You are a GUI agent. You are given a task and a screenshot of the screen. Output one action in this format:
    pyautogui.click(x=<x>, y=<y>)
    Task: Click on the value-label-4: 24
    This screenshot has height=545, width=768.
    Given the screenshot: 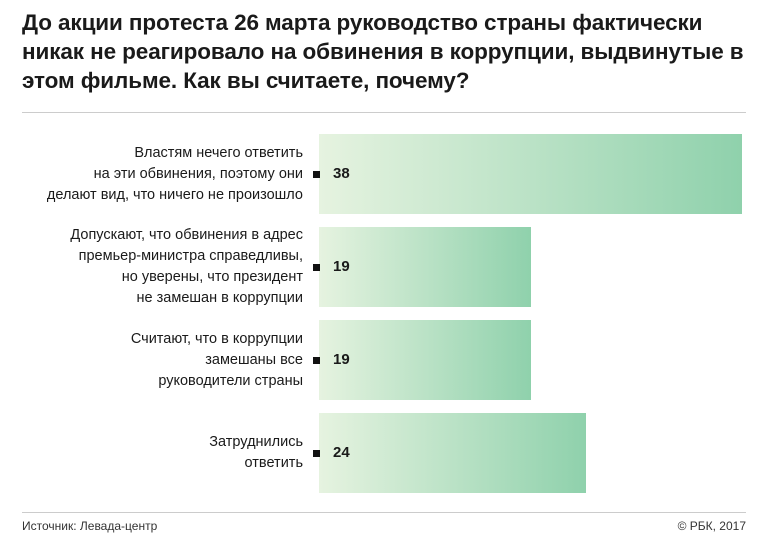 What is the action you would take?
    pyautogui.click(x=341, y=452)
    